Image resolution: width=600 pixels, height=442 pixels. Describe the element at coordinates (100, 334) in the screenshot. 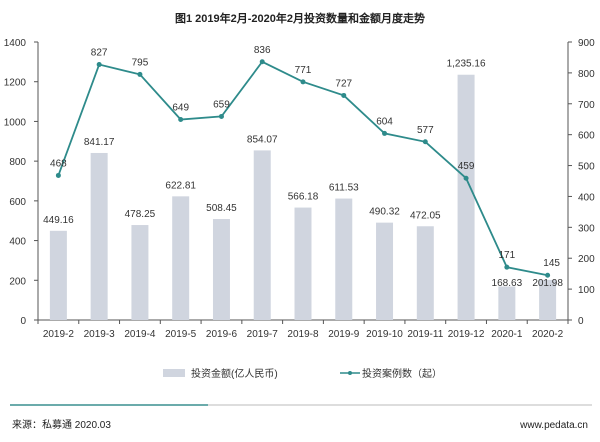

I see `x-tick-label: 2019-3` at that location.